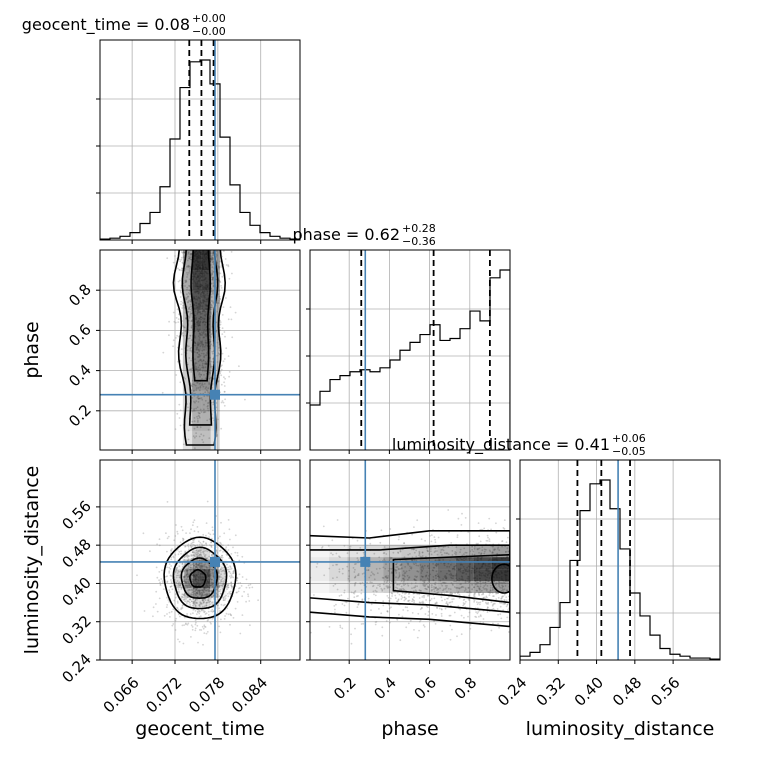 This screenshot has width=760, height=760. I want to click on y-tick-label: 0.2, so click(80, 416).